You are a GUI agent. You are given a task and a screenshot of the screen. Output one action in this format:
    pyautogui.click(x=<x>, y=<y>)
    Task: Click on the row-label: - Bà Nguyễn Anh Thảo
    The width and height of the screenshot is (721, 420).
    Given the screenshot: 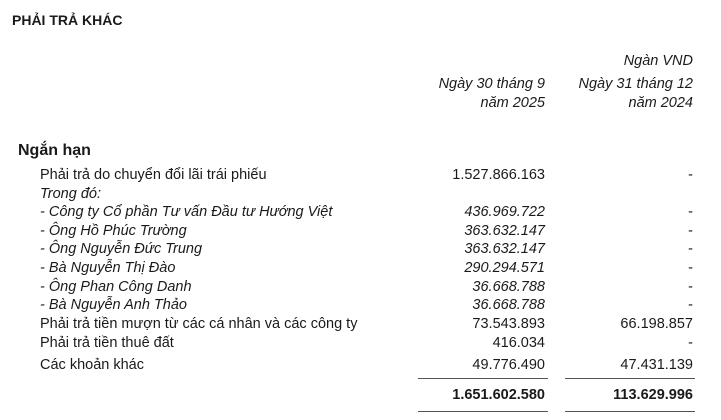 What is the action you would take?
    pyautogui.click(x=113, y=305)
    